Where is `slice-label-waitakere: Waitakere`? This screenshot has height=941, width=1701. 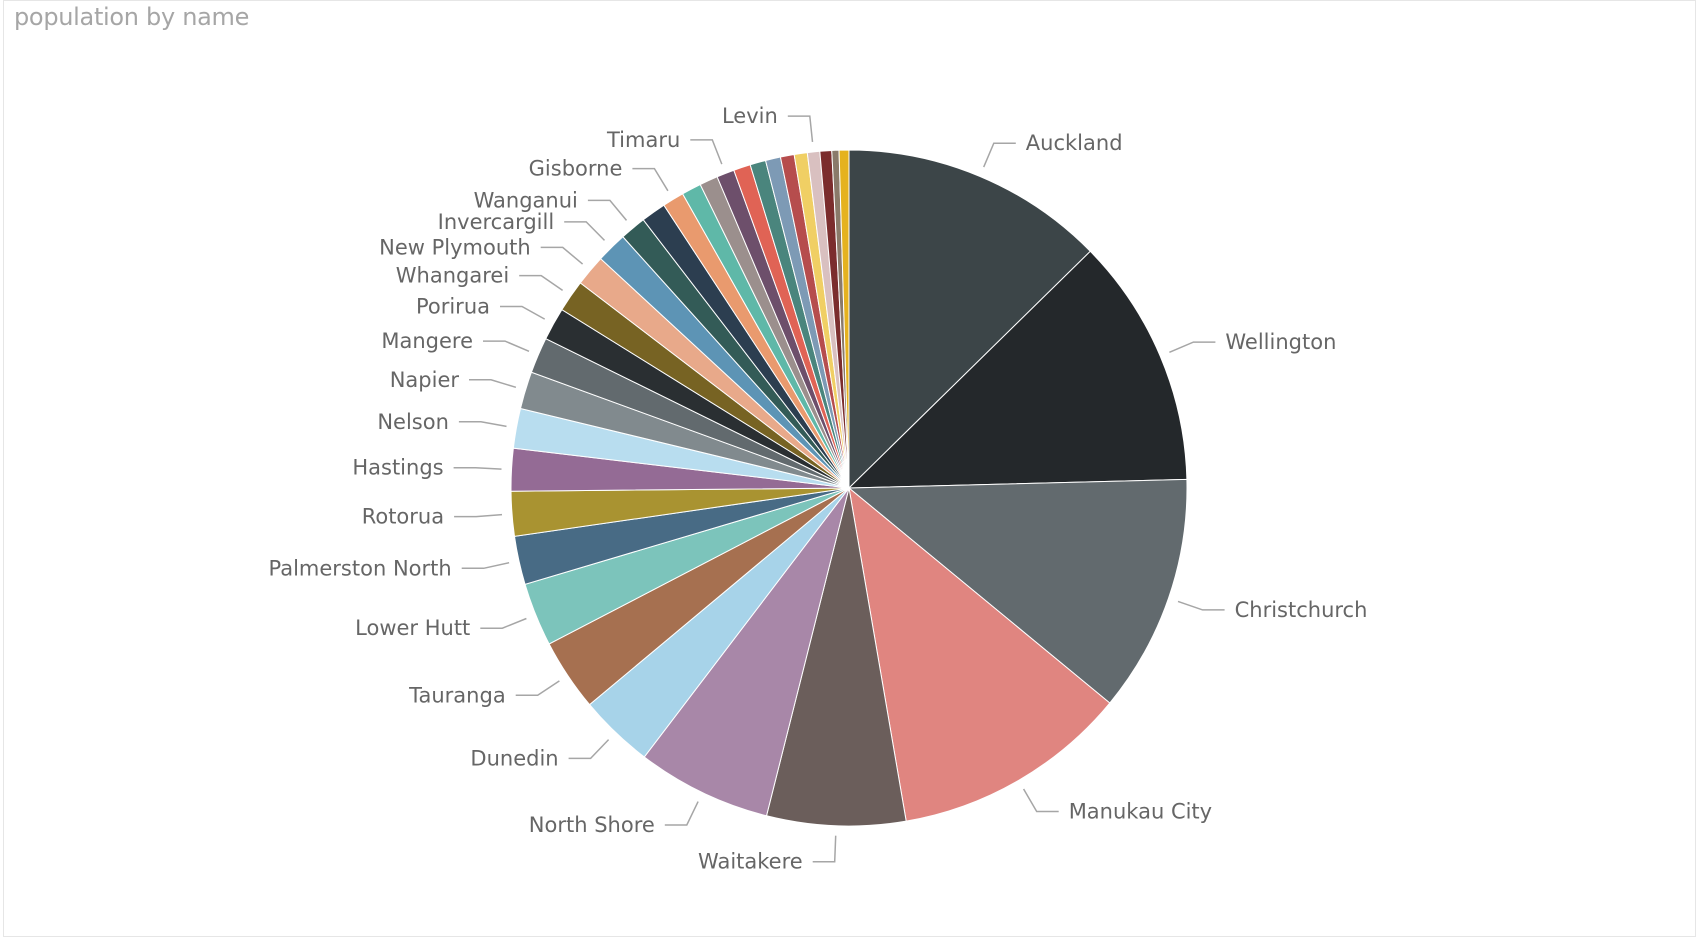
slice-label-waitakere: Waitakere is located at coordinates (750, 862).